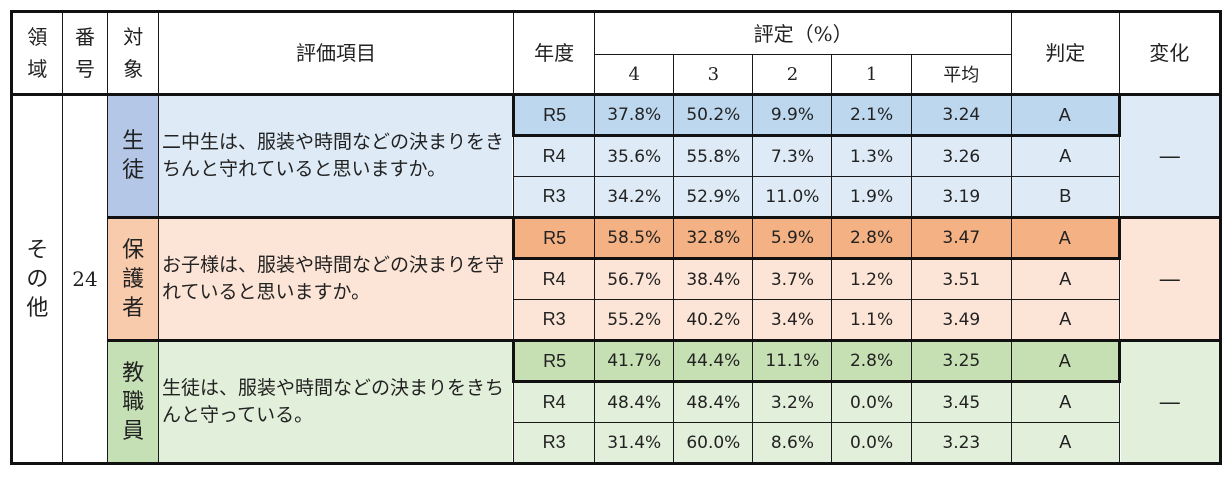  Describe the element at coordinates (634, 238) in the screenshot. I see `rating-p4-cell: 58.5%` at that location.